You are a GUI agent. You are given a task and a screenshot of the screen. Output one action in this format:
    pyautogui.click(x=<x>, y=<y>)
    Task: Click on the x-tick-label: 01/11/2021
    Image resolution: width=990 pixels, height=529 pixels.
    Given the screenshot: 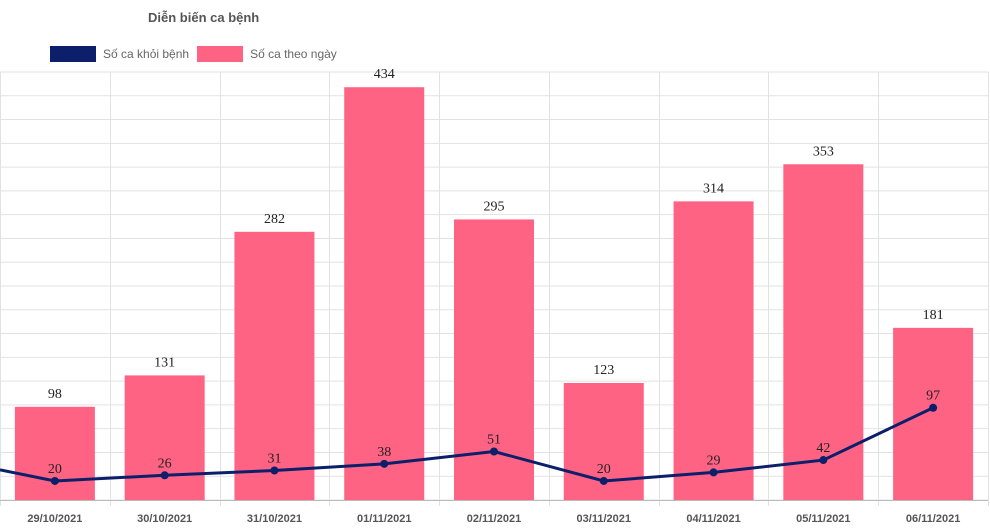 What is the action you would take?
    pyautogui.click(x=384, y=519)
    